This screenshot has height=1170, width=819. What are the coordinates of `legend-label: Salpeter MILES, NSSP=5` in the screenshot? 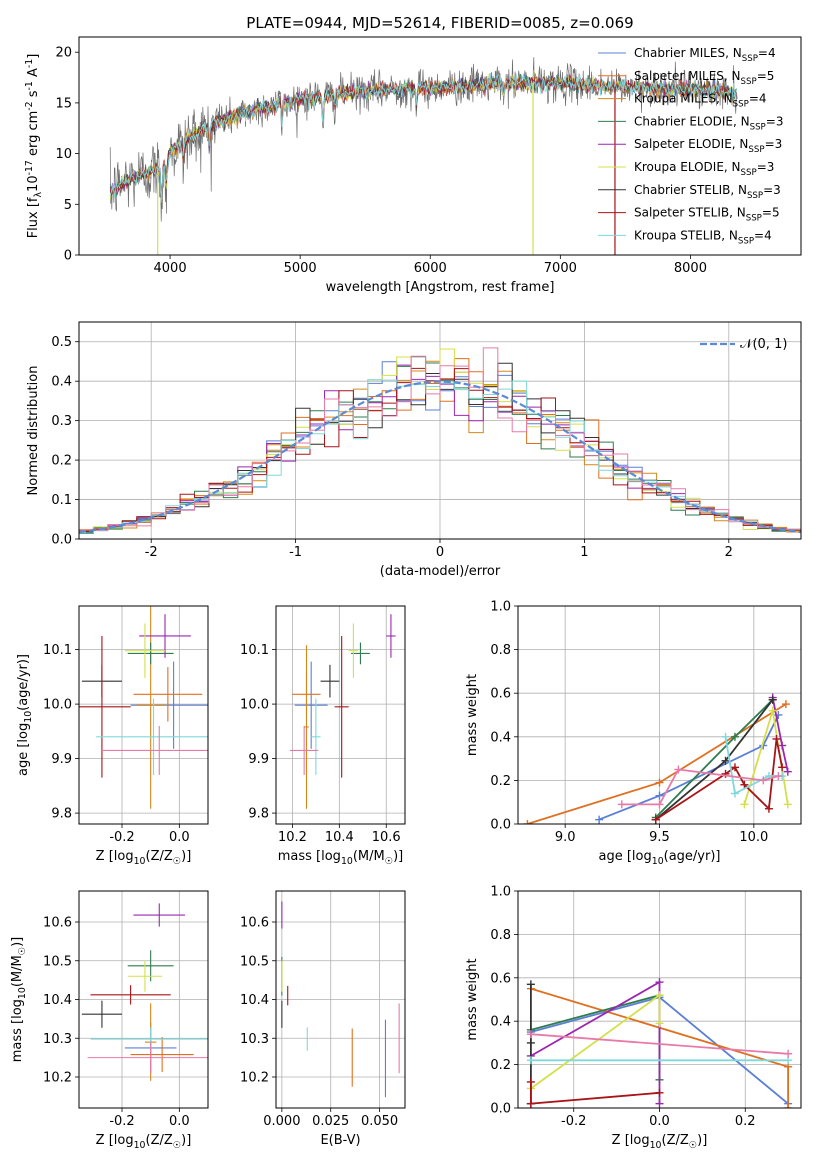 It's located at (704, 78).